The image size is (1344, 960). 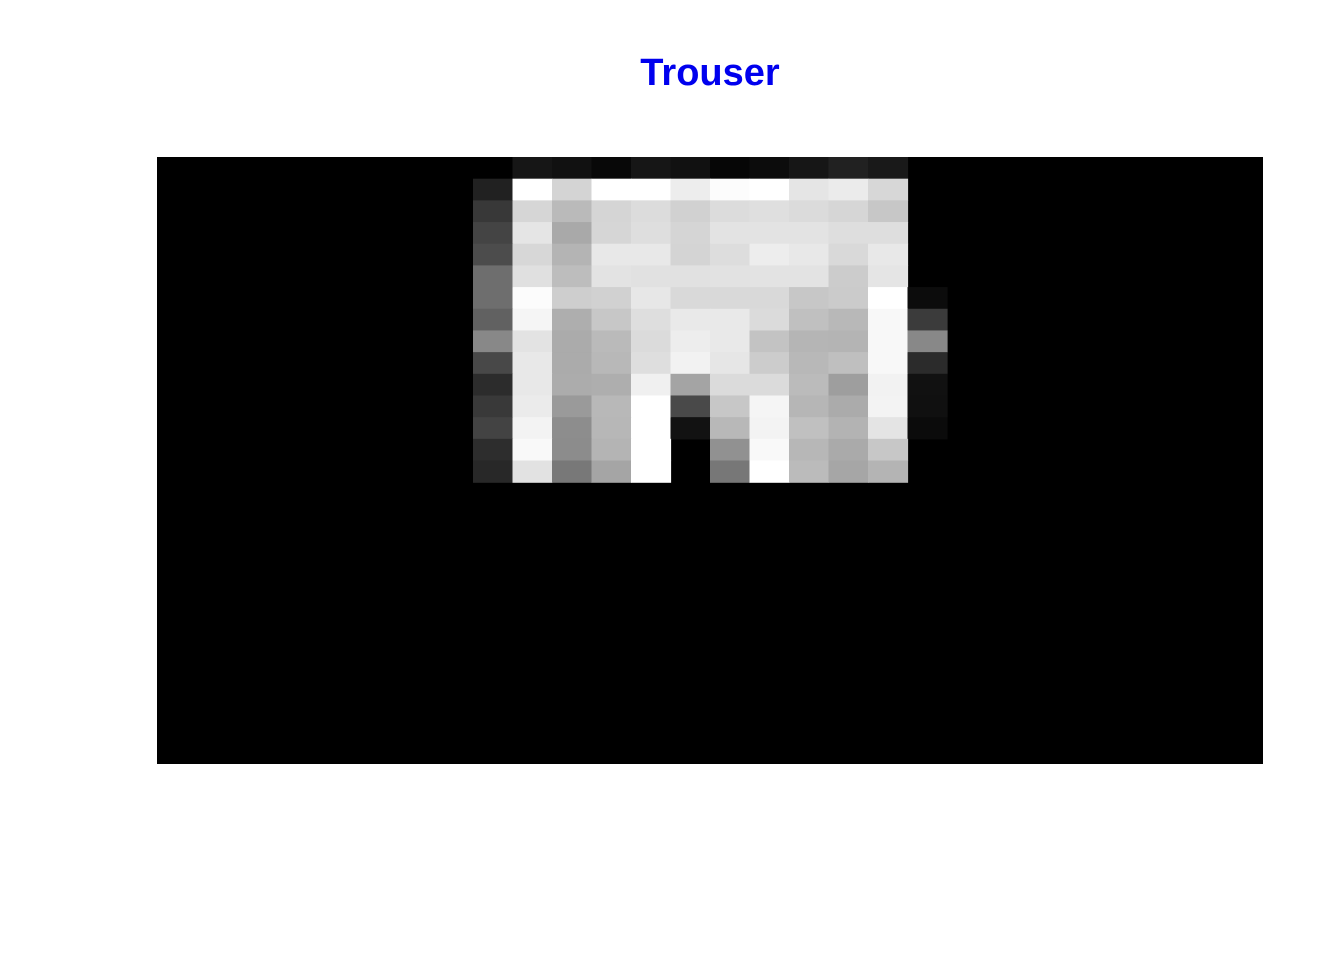 I want to click on plot-title: Trouser, so click(x=710, y=73).